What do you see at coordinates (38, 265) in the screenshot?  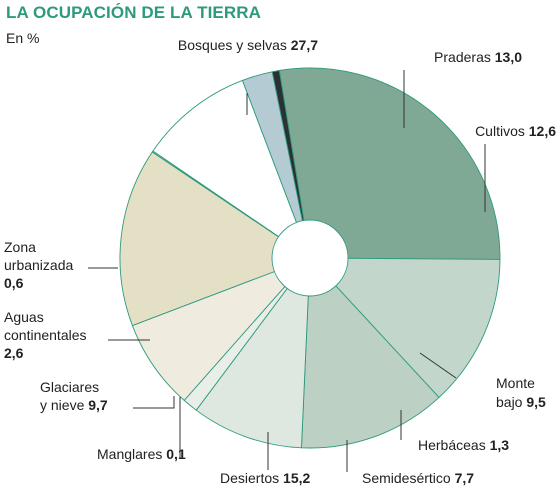 I see `slice-label: Zona urbanizada 0,6` at bounding box center [38, 265].